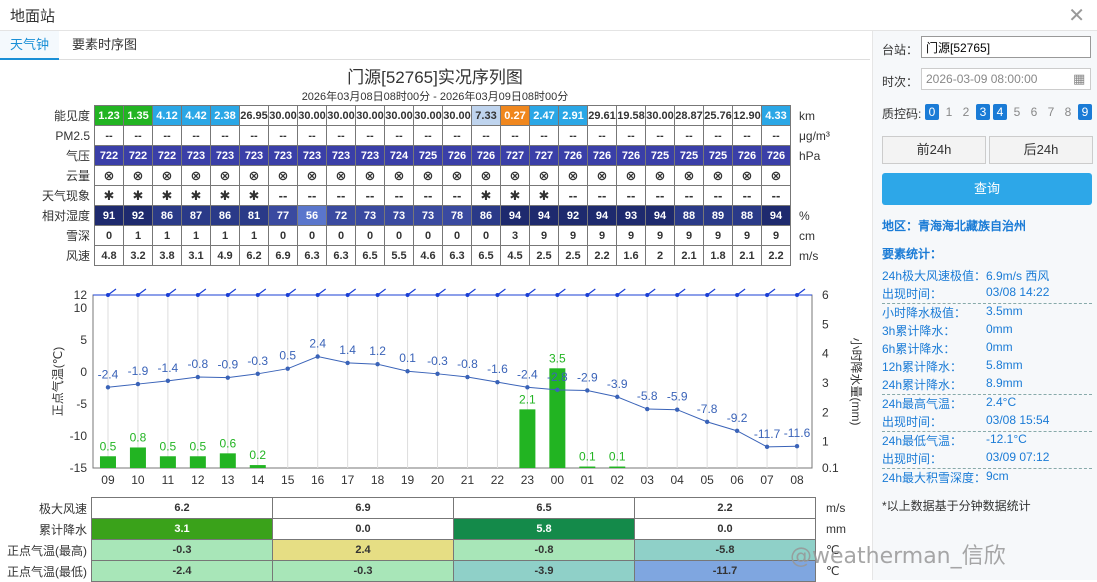 This screenshot has width=1097, height=582. I want to click on stats-key: 3h累计降水：, so click(919, 331).